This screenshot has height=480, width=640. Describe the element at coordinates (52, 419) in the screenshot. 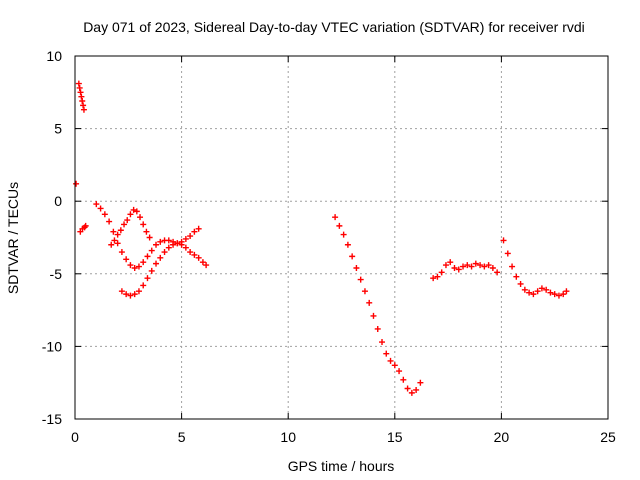

I see `y-tick-label: -15` at that location.